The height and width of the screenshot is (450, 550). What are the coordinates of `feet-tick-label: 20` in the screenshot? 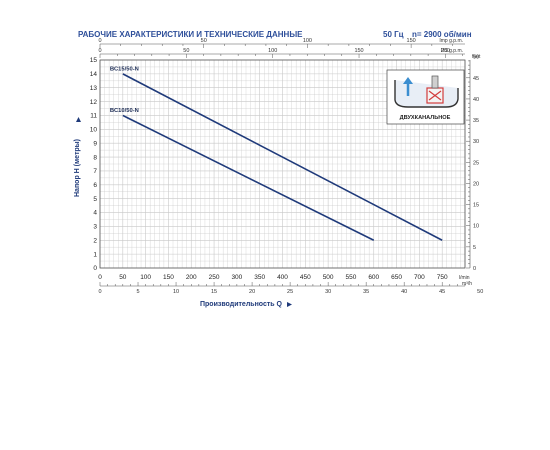 It's located at (476, 184).